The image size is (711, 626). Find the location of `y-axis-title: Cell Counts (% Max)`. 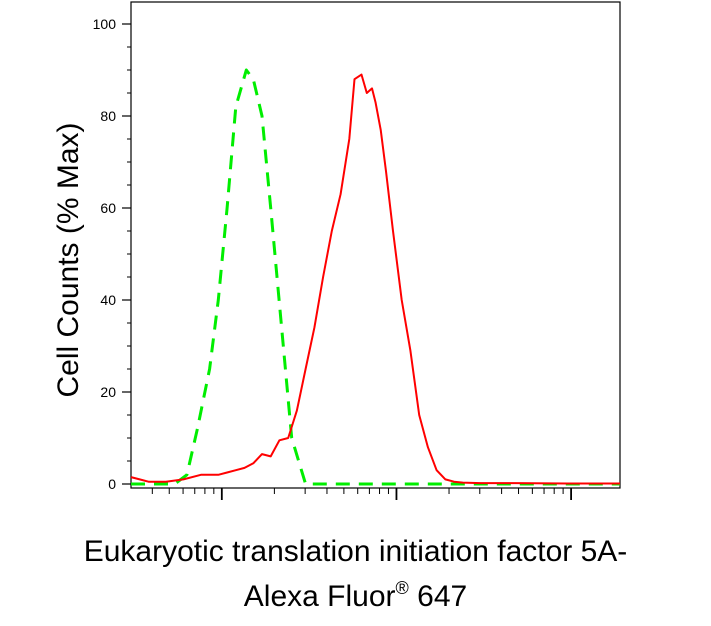

y-axis-title: Cell Counts (% Max) is located at coordinates (68, 259).